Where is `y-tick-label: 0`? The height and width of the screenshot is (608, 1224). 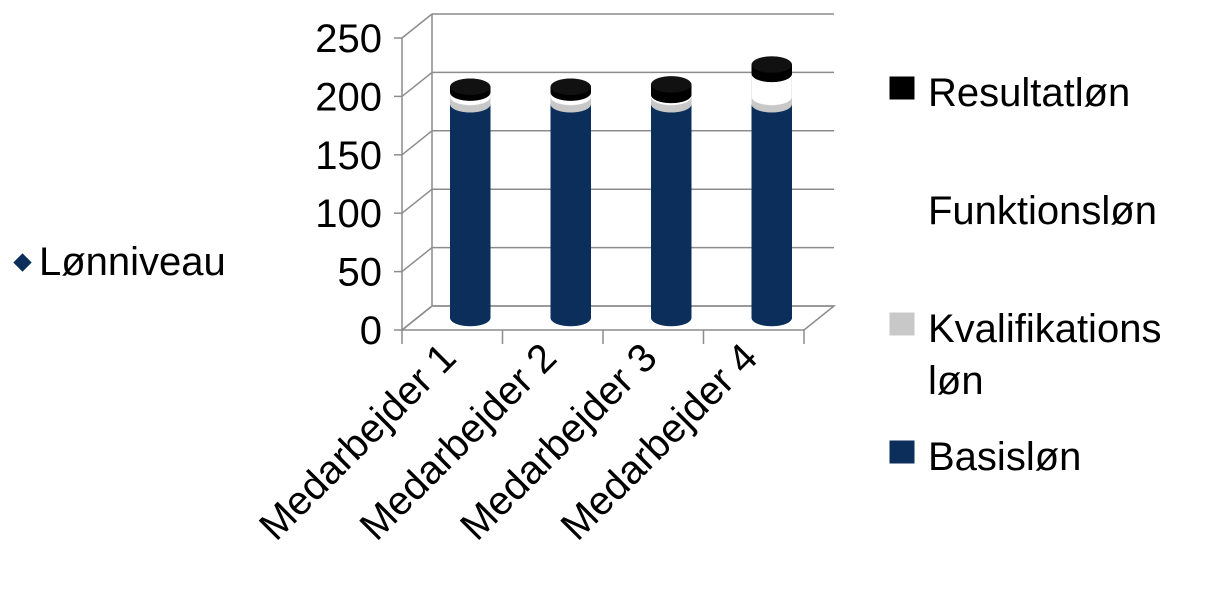
y-tick-label: 0 is located at coordinates (371, 331).